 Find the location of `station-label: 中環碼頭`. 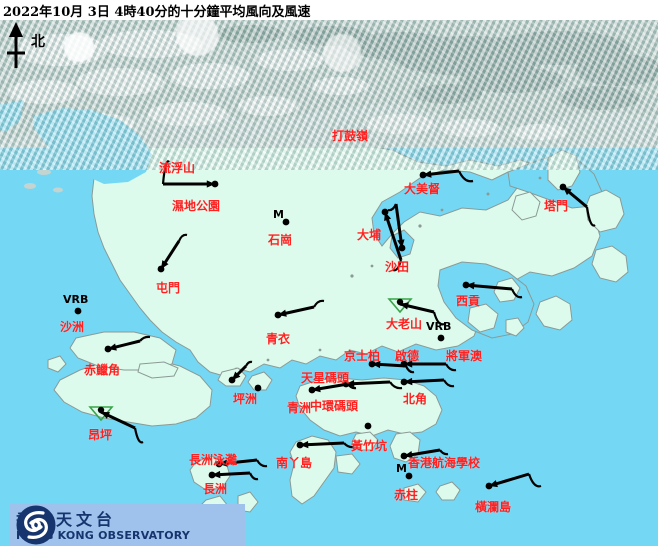

station-label: 中環碼頭 is located at coordinates (334, 406).